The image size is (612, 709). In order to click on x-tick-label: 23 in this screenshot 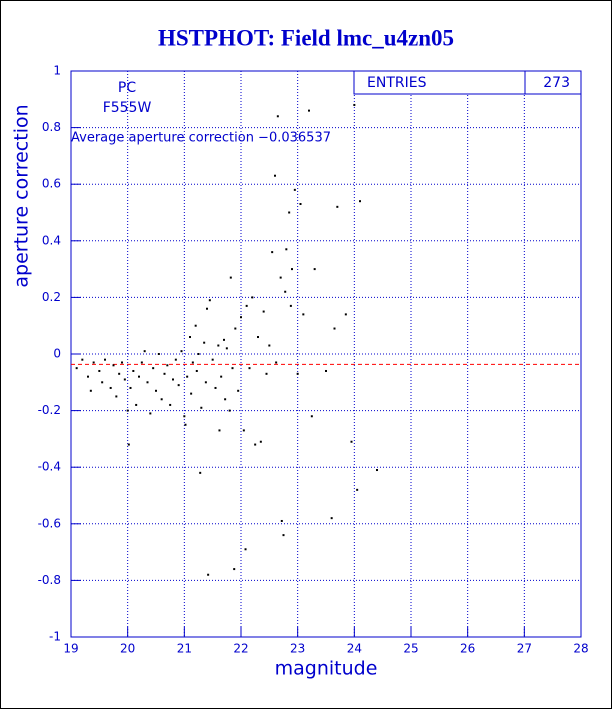, I will do `click(297, 649)`.